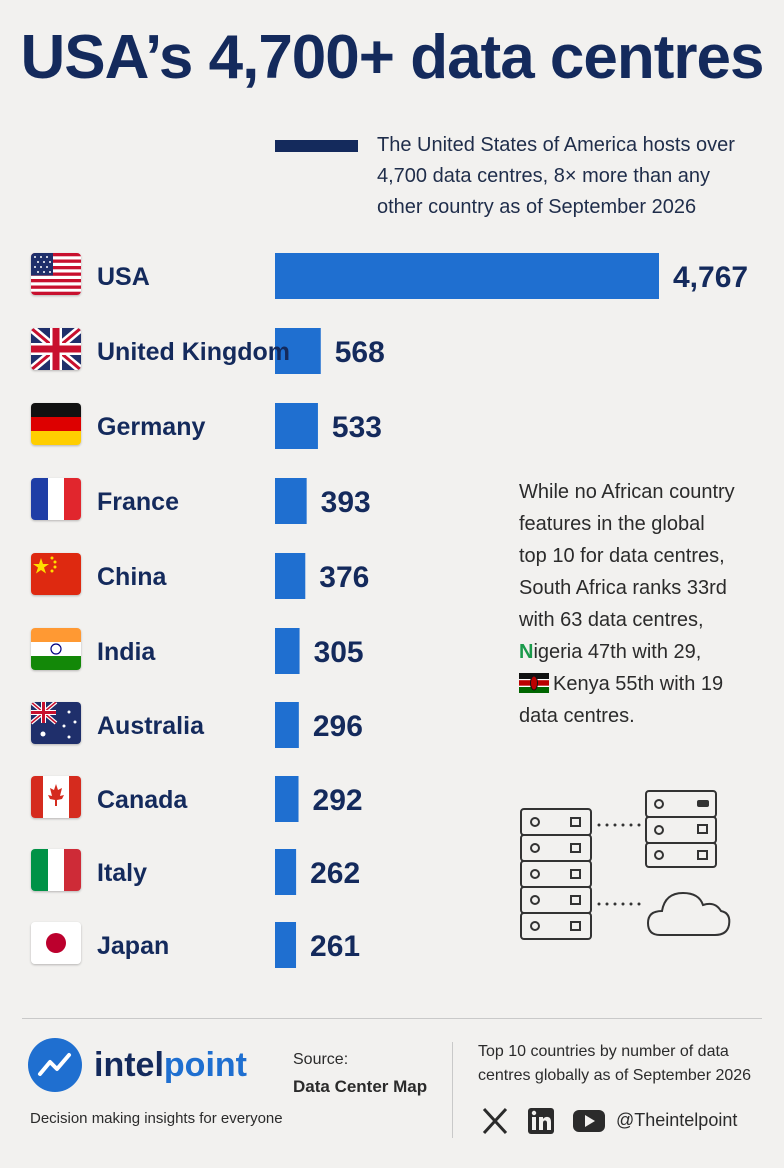 The image size is (784, 1168). What do you see at coordinates (286, 872) in the screenshot?
I see `bar-italy` at bounding box center [286, 872].